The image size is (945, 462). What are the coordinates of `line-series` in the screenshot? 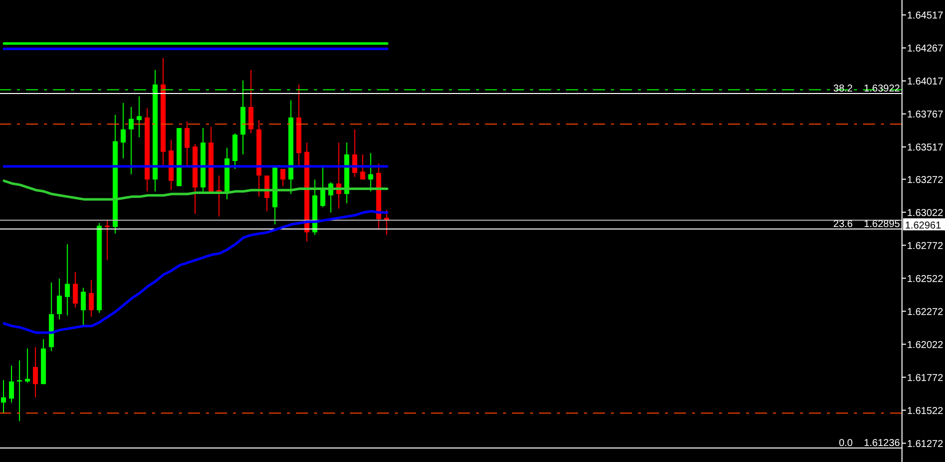 It's located at (195, 272).